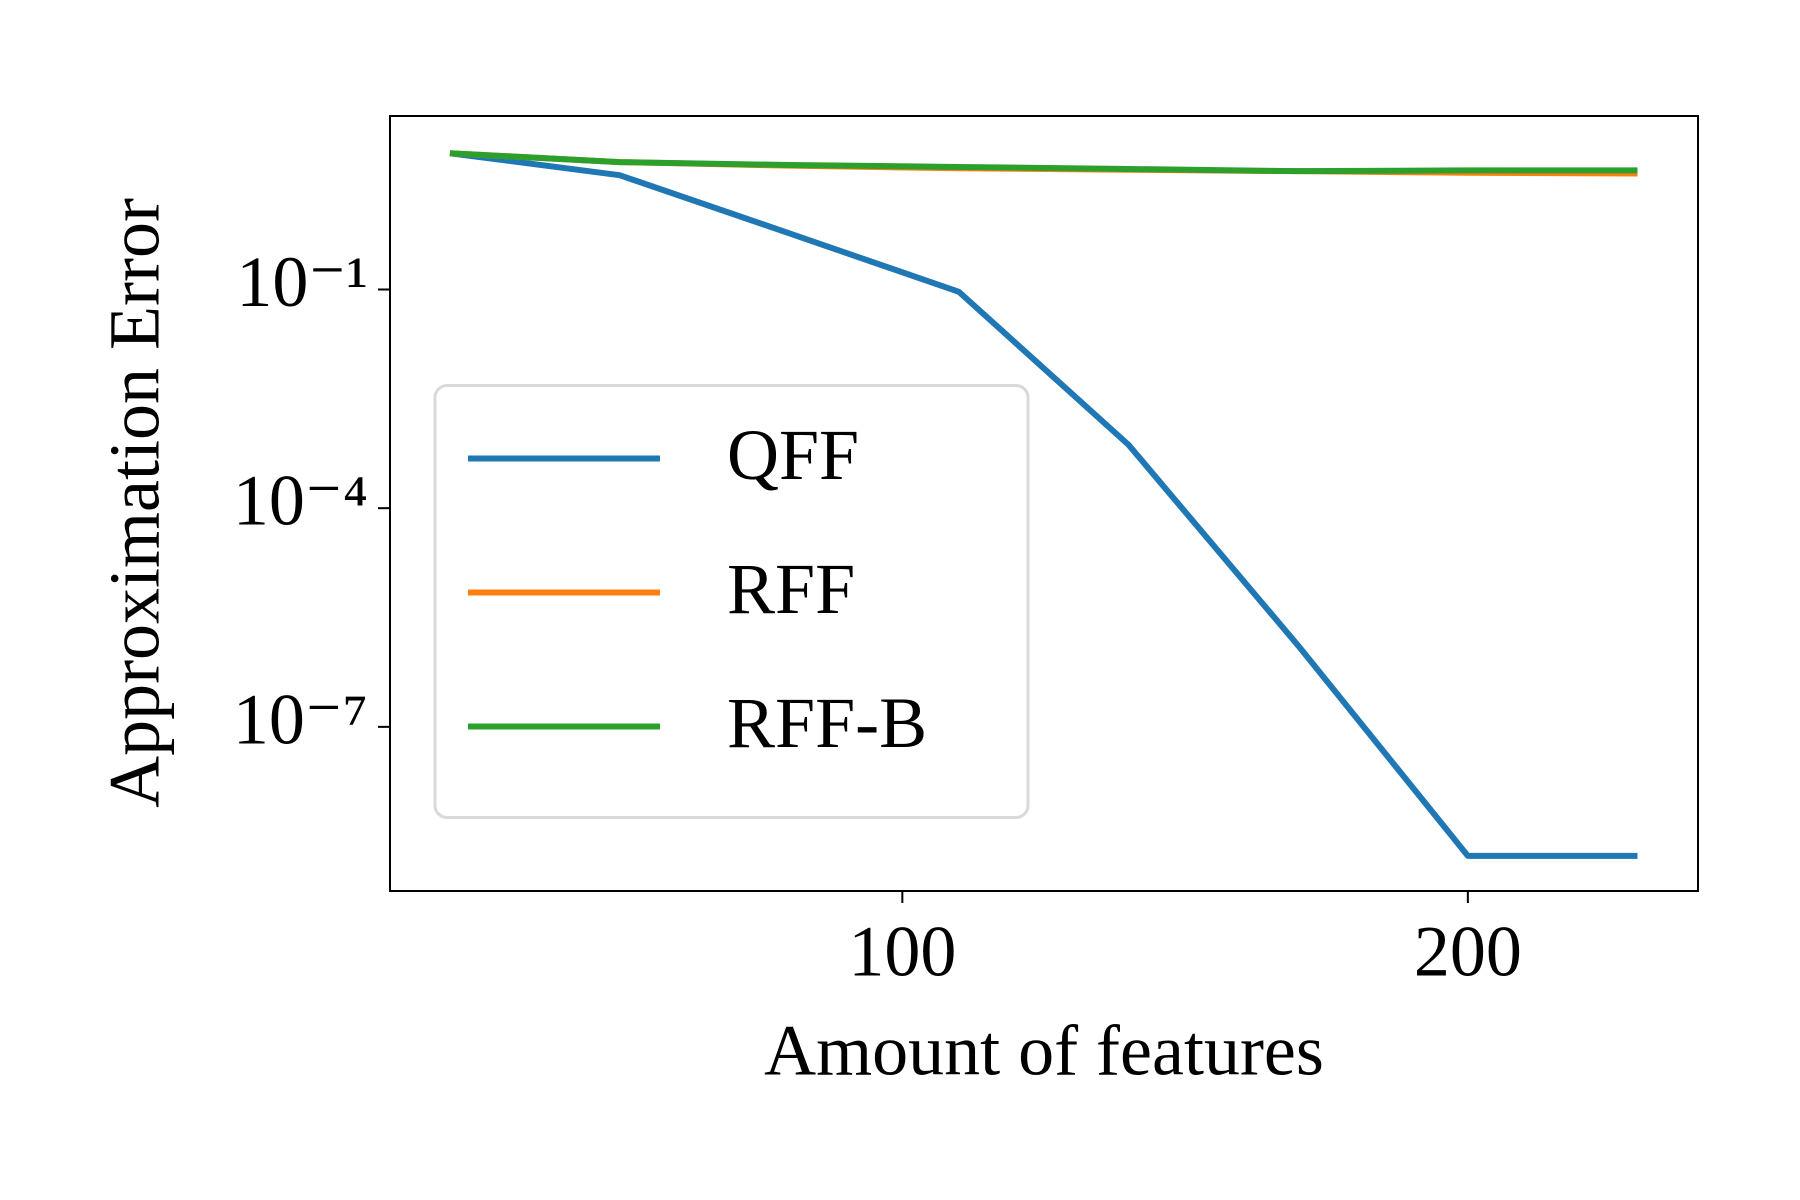 This screenshot has width=1800, height=1200. What do you see at coordinates (793, 455) in the screenshot?
I see `legend-label: QFF` at bounding box center [793, 455].